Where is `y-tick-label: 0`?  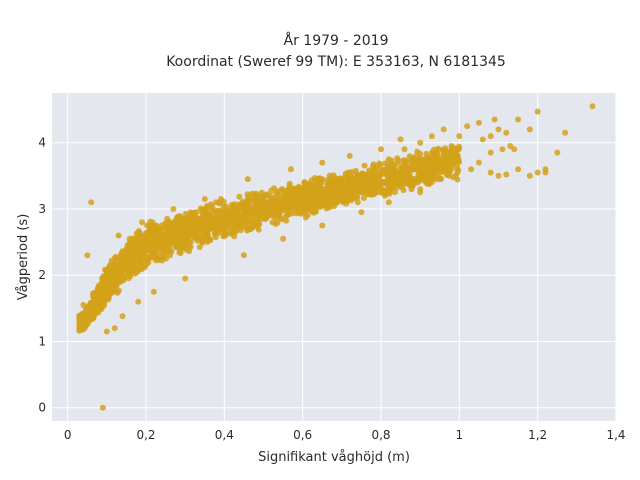
y-tick-label: 0 is located at coordinates (42, 408).